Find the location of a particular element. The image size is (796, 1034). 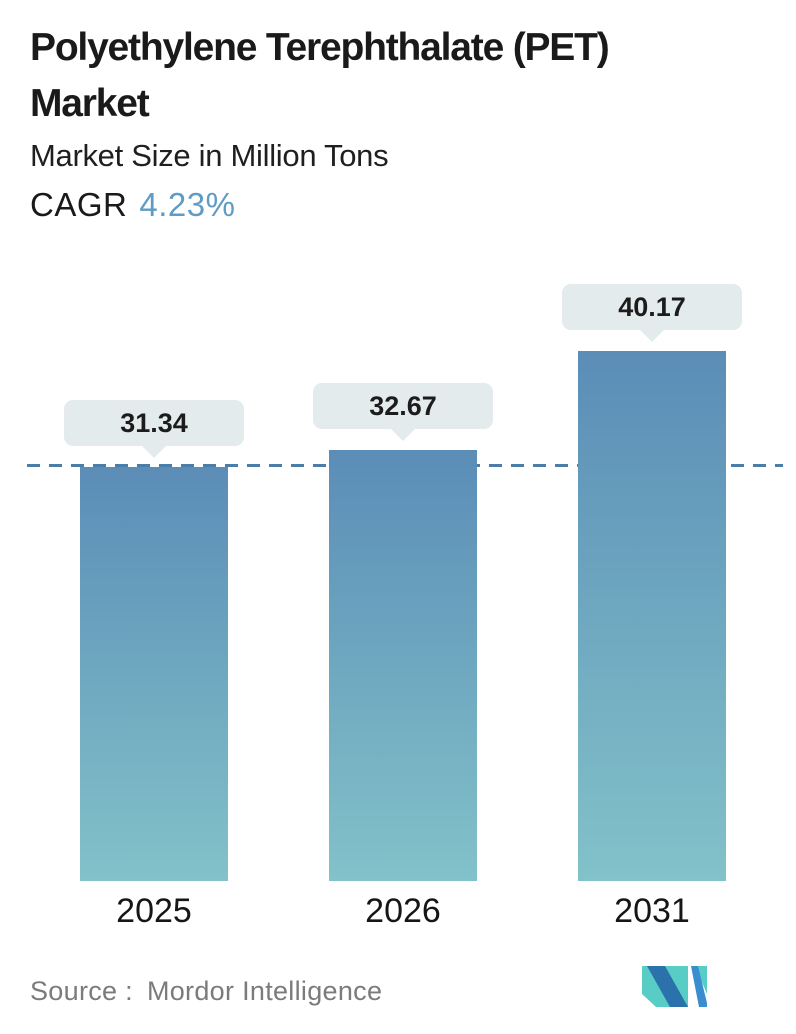

bar-2025 is located at coordinates (154, 674).